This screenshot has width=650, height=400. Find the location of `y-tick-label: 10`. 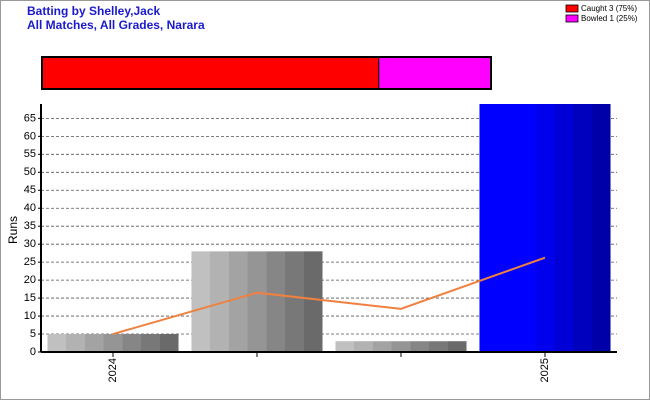

y-tick-label: 10 is located at coordinates (30, 316).